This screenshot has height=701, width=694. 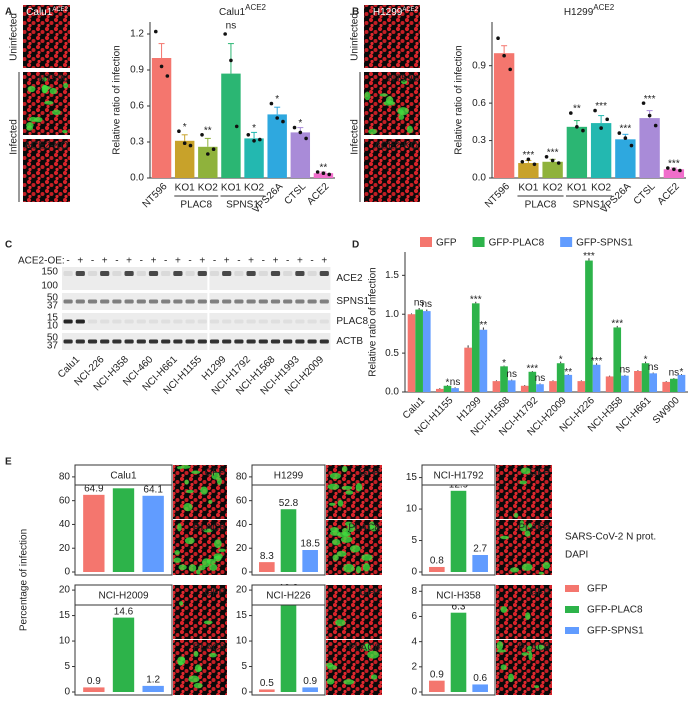 What do you see at coordinates (579, 12) in the screenshot?
I see `title-text: H1299` at bounding box center [579, 12].